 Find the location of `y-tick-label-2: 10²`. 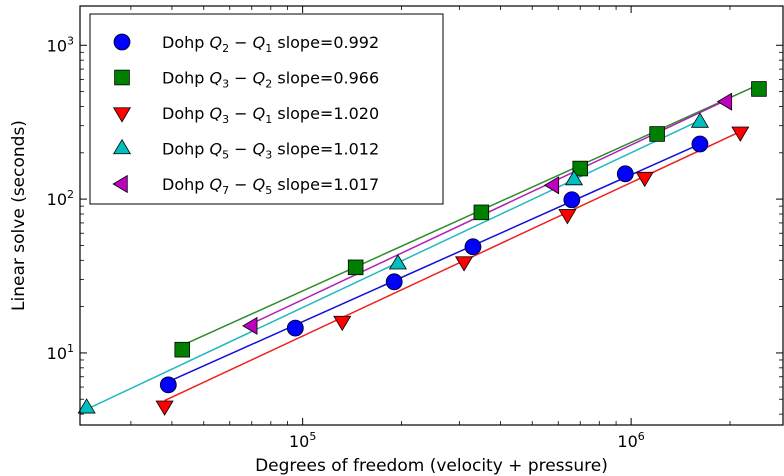

y-tick-label-2: 10² is located at coordinates (60, 198).